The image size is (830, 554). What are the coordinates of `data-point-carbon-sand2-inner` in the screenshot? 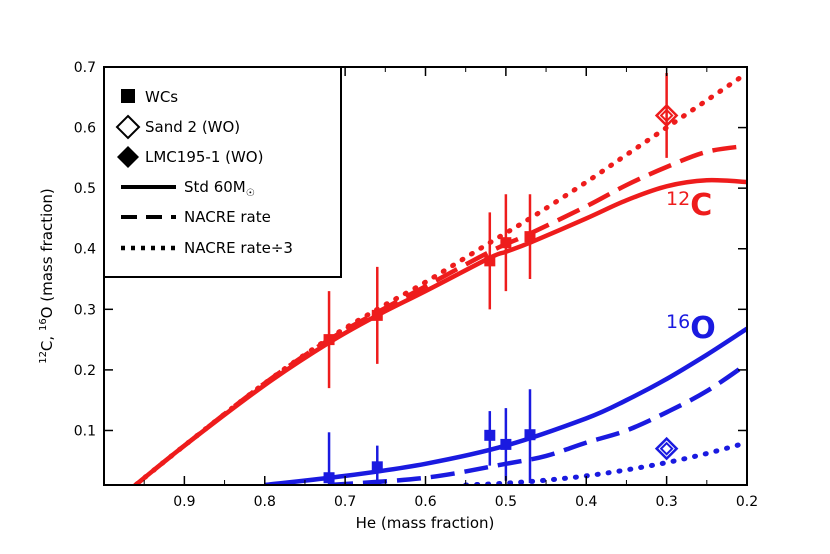 It's located at (666, 115).